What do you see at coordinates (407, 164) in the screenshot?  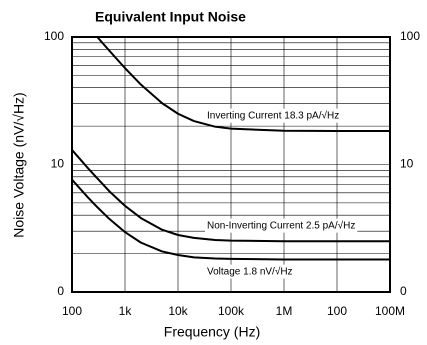 I see `y2-tick-label: 10` at bounding box center [407, 164].